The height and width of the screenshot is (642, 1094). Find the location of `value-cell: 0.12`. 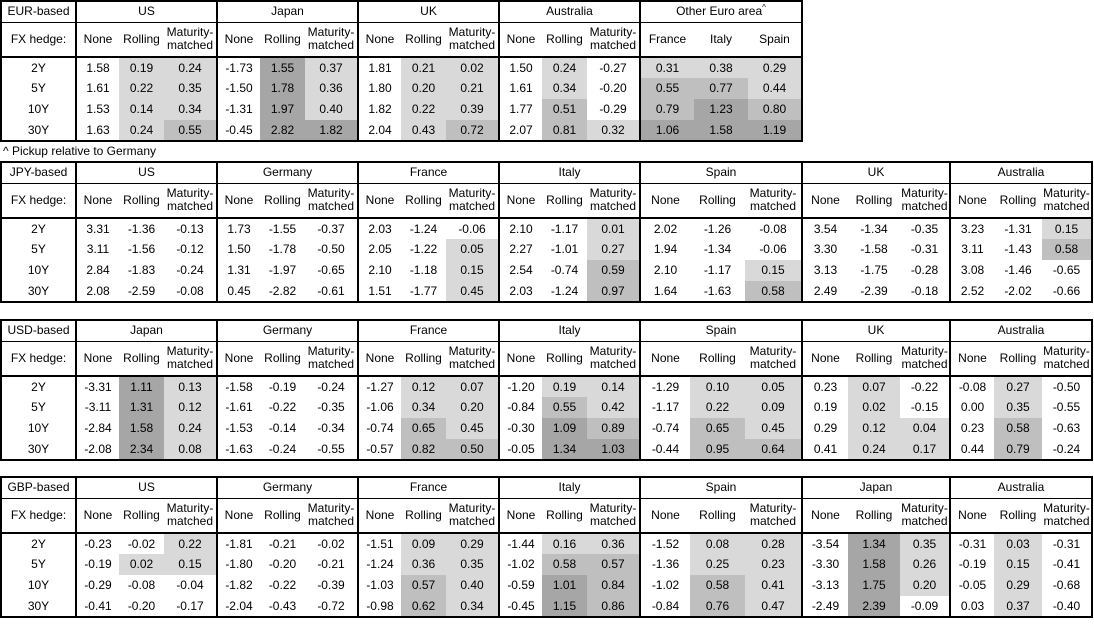

value-cell: 0.12 is located at coordinates (874, 428).